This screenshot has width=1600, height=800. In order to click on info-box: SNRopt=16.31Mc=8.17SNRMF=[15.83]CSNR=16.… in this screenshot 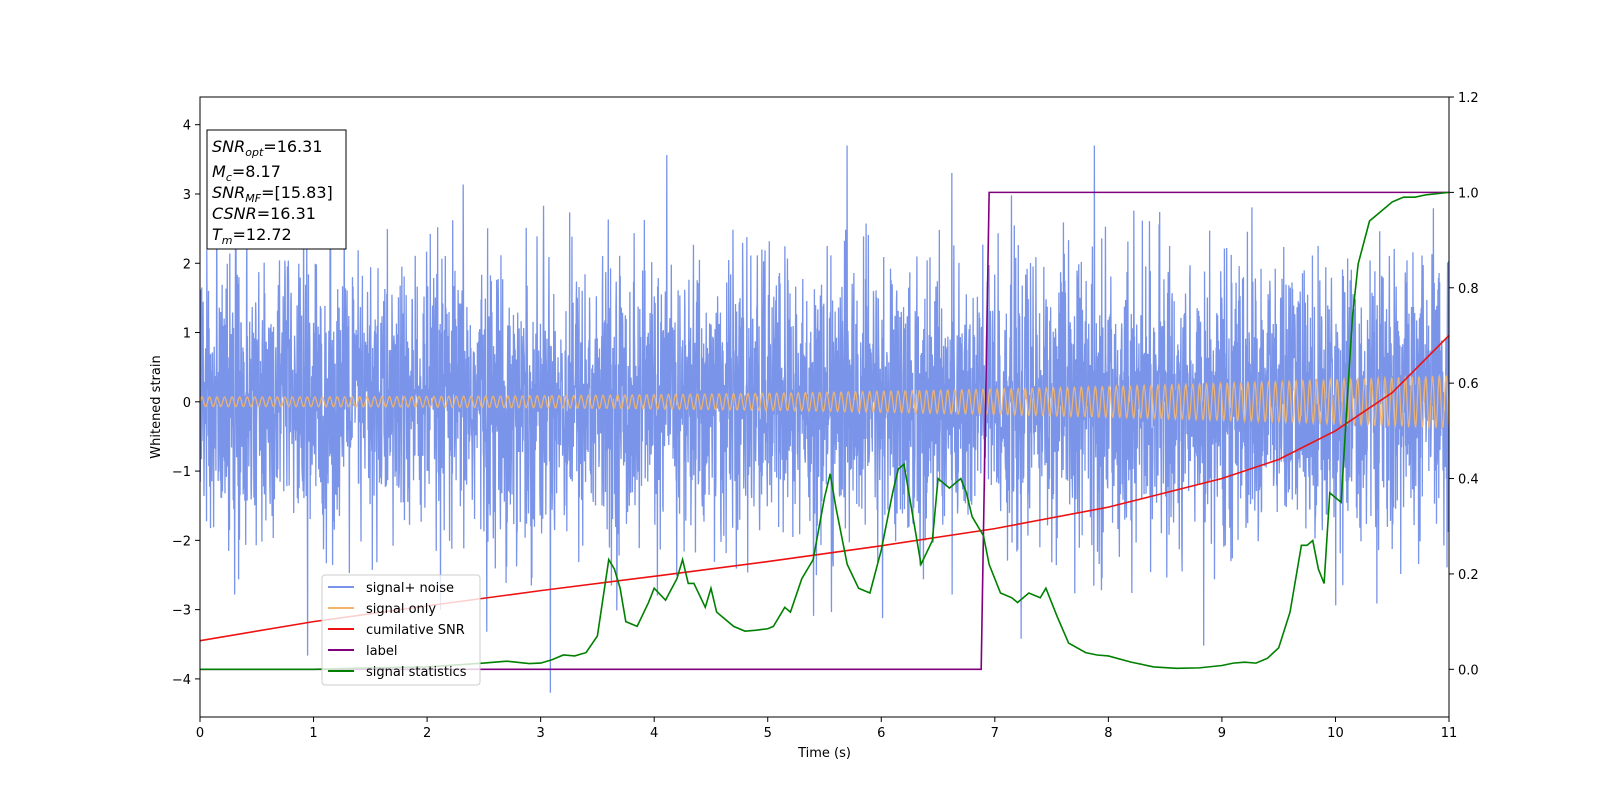, I will do `click(276, 189)`.